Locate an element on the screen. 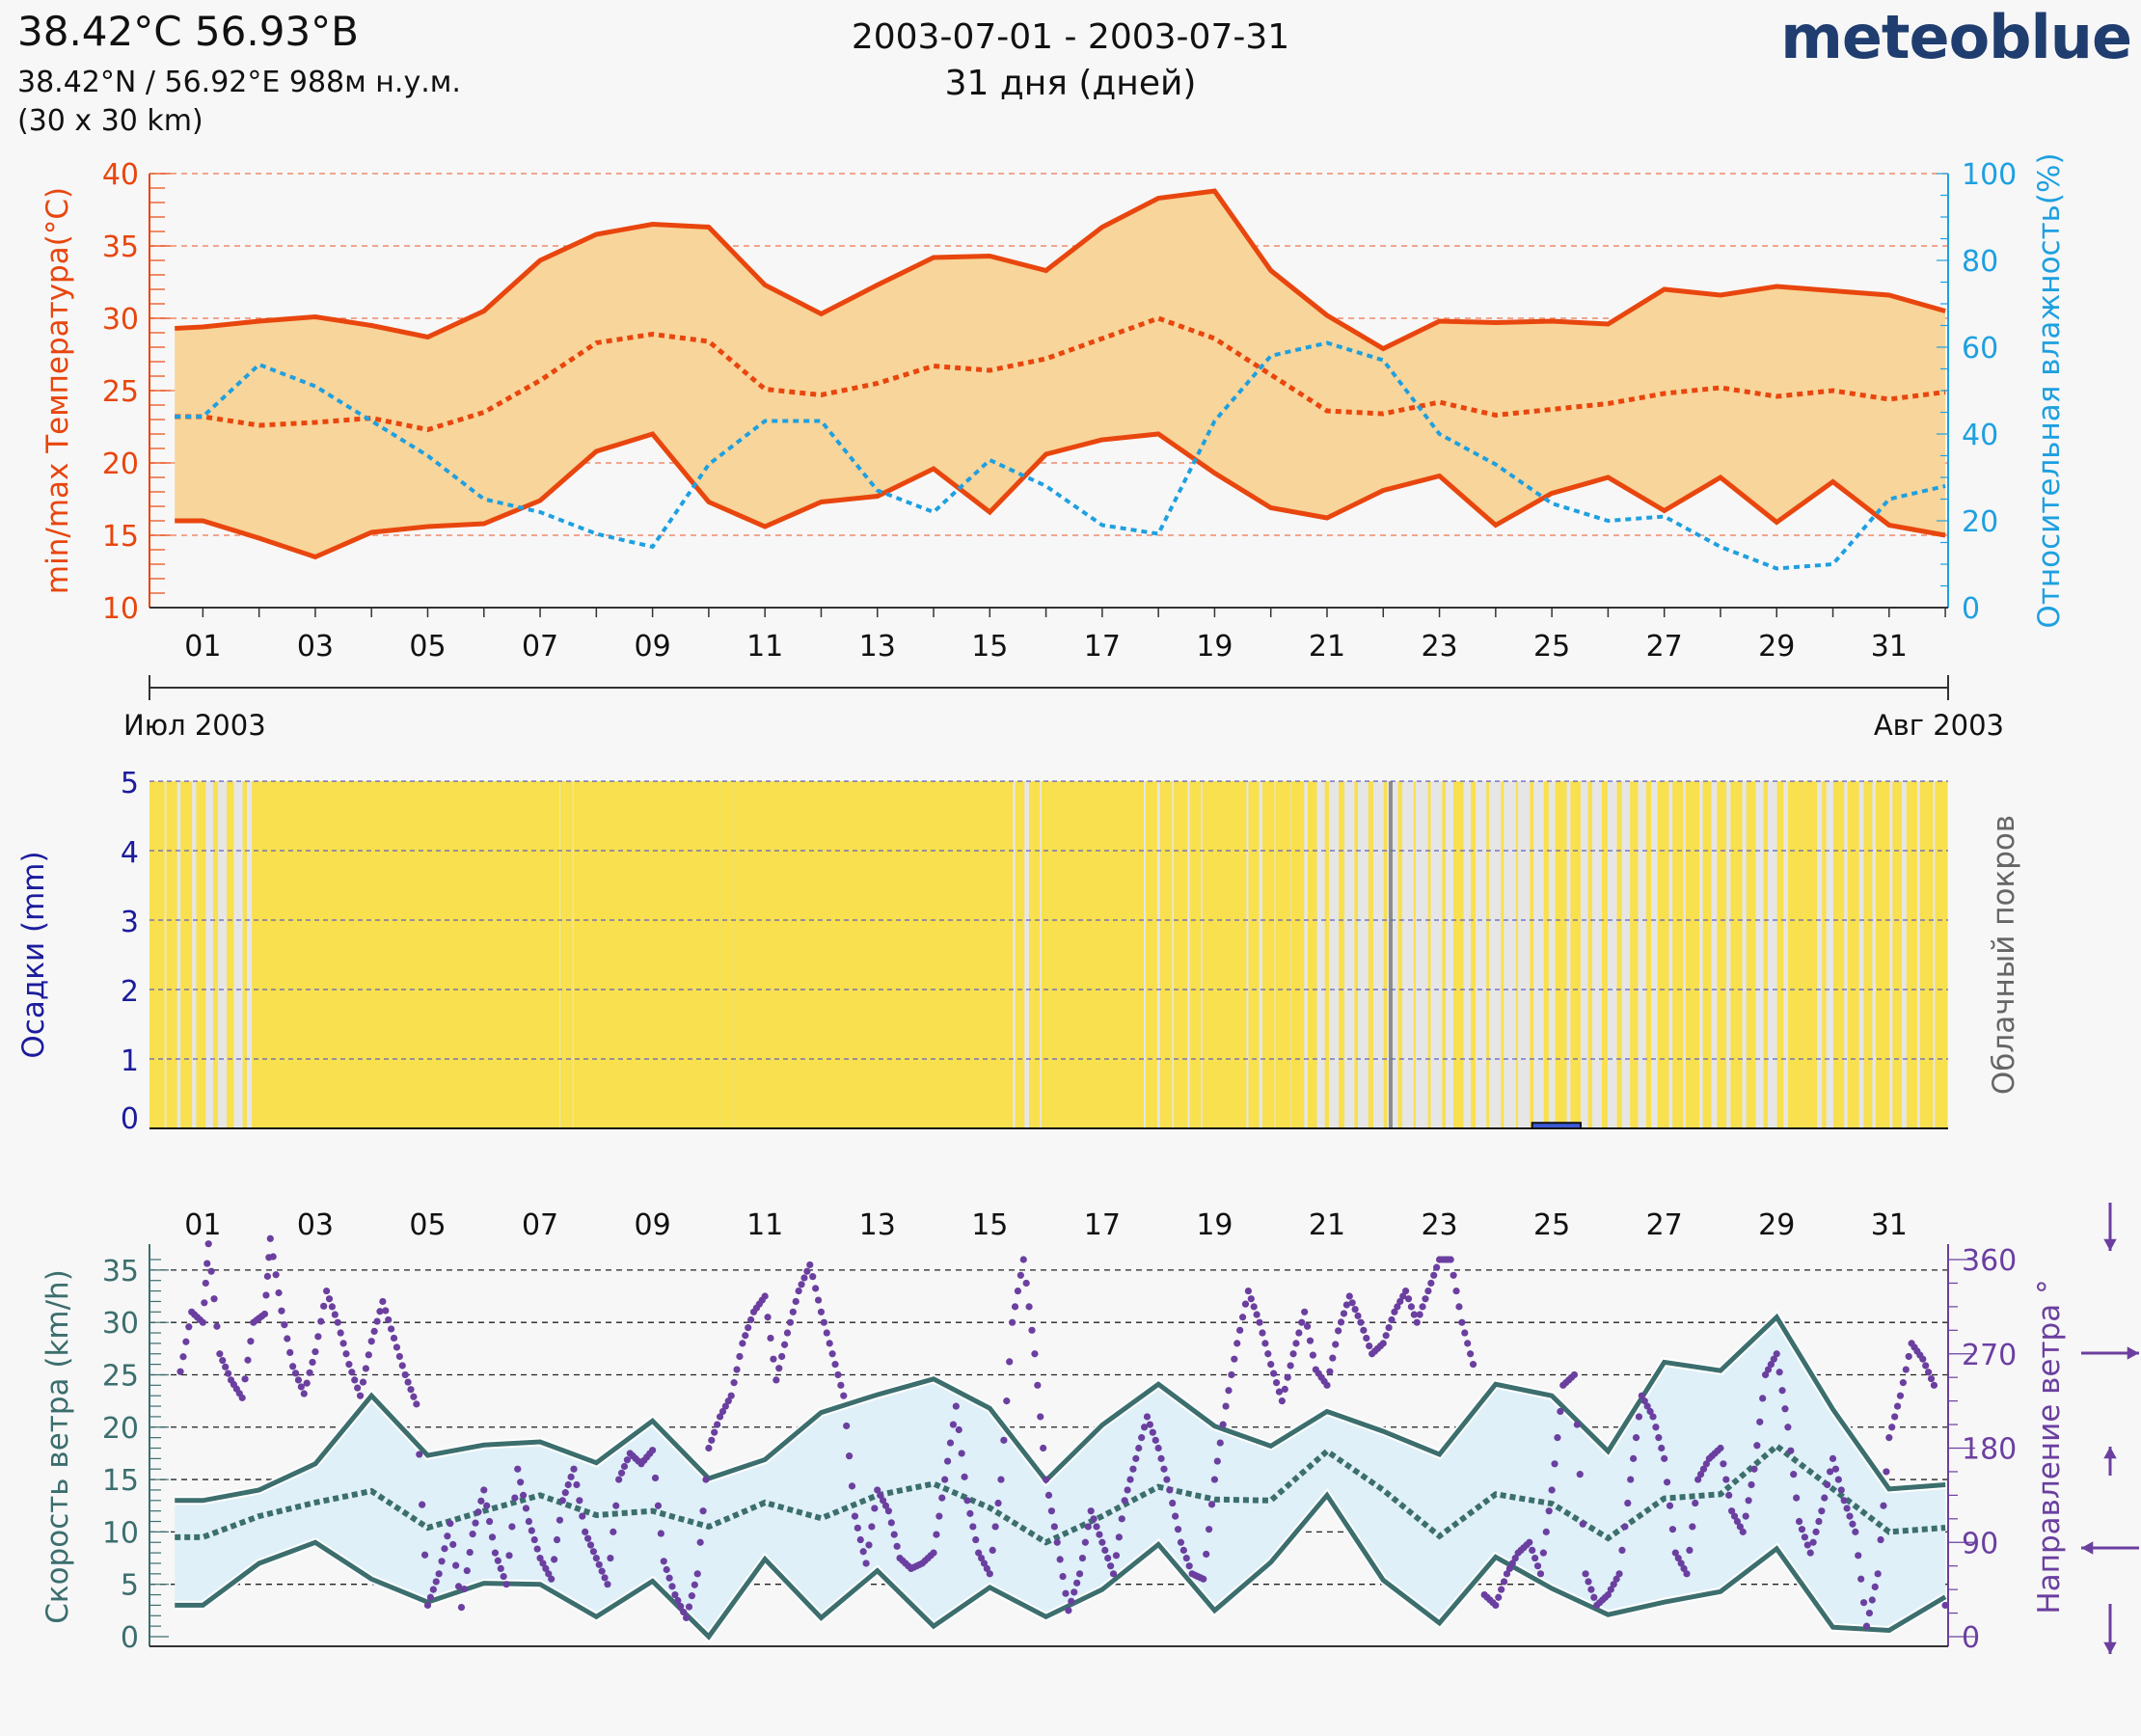  mean-wind-line is located at coordinates (1060, 1494).